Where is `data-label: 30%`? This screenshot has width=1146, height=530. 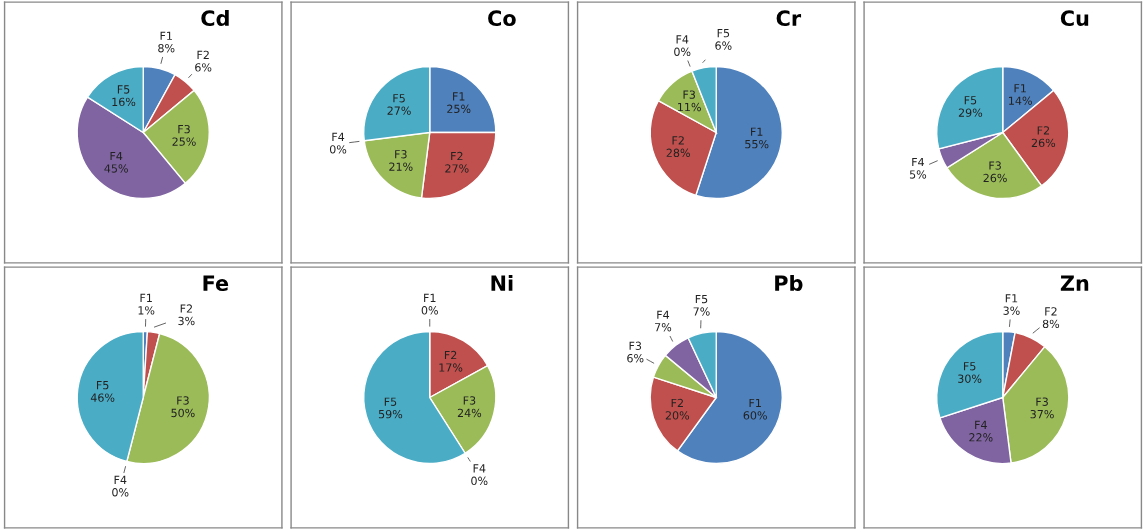
data-label: 30% is located at coordinates (970, 378).